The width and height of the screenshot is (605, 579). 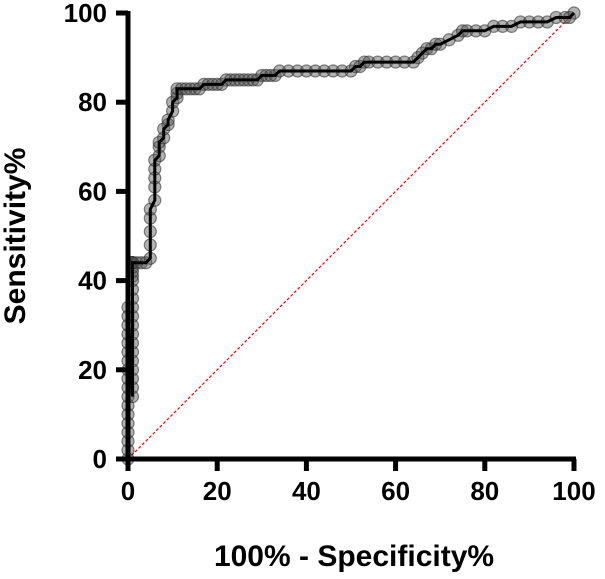 I want to click on x-tick-label: 80, so click(x=484, y=491).